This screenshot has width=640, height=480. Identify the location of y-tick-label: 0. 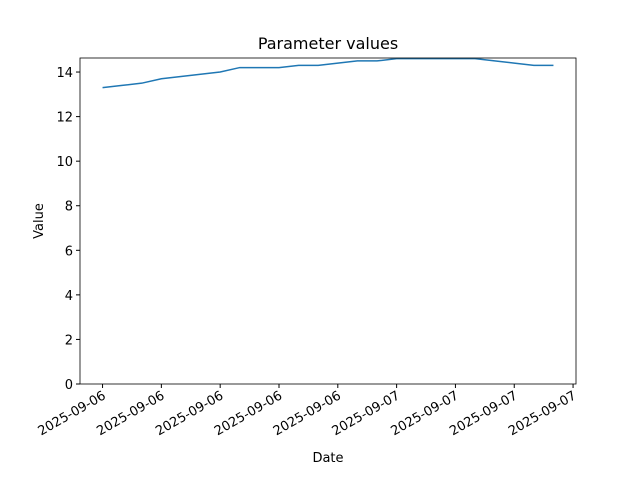
(69, 385).